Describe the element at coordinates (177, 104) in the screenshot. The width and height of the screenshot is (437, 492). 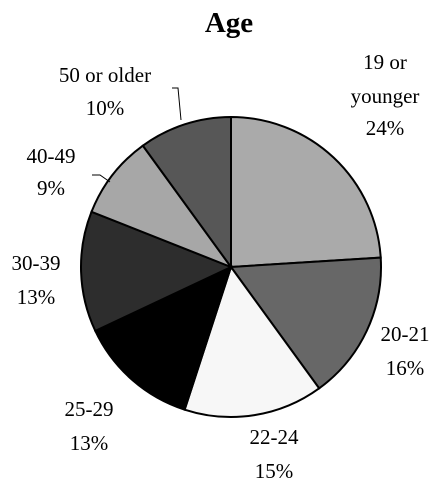
I see `leader-line-50-or-older` at that location.